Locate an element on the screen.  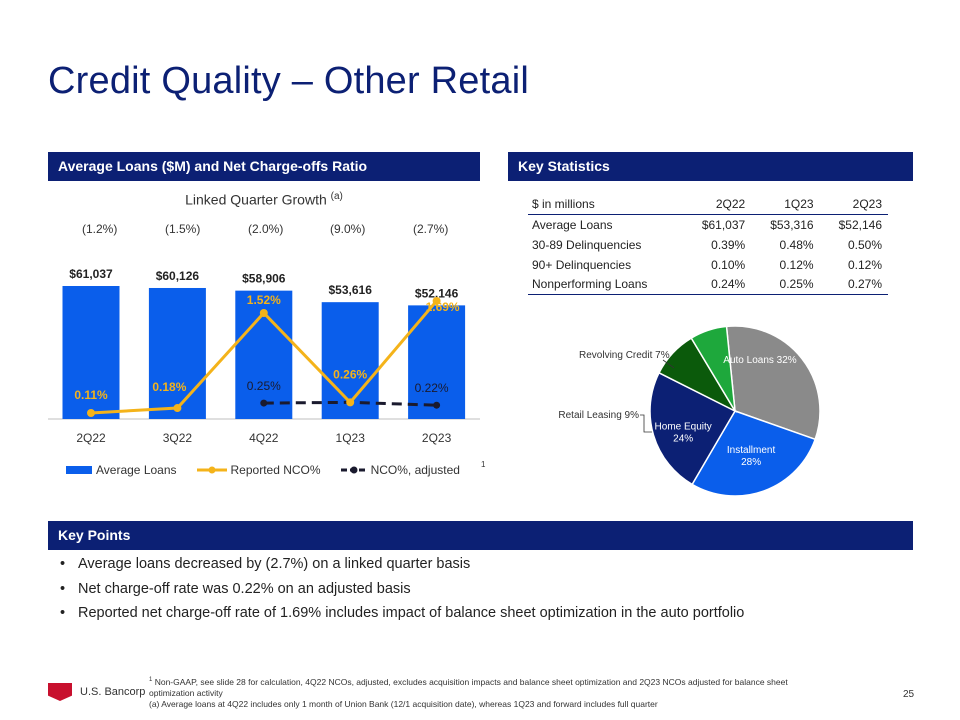
page-number: 25 is located at coordinates (909, 694).